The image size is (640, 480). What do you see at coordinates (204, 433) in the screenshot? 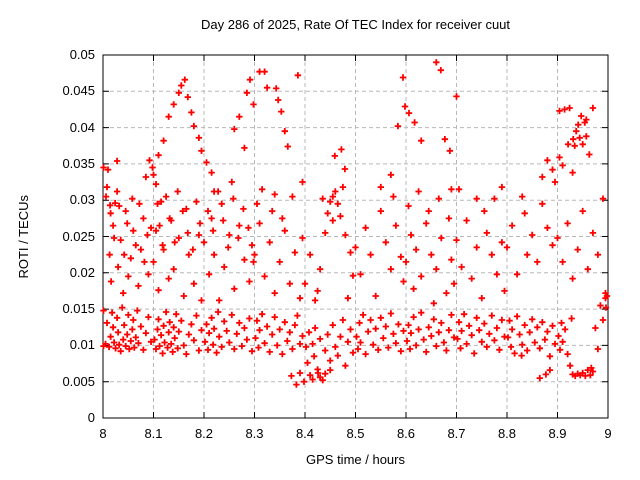
I see `x-tick-label: 8.2` at bounding box center [204, 433].